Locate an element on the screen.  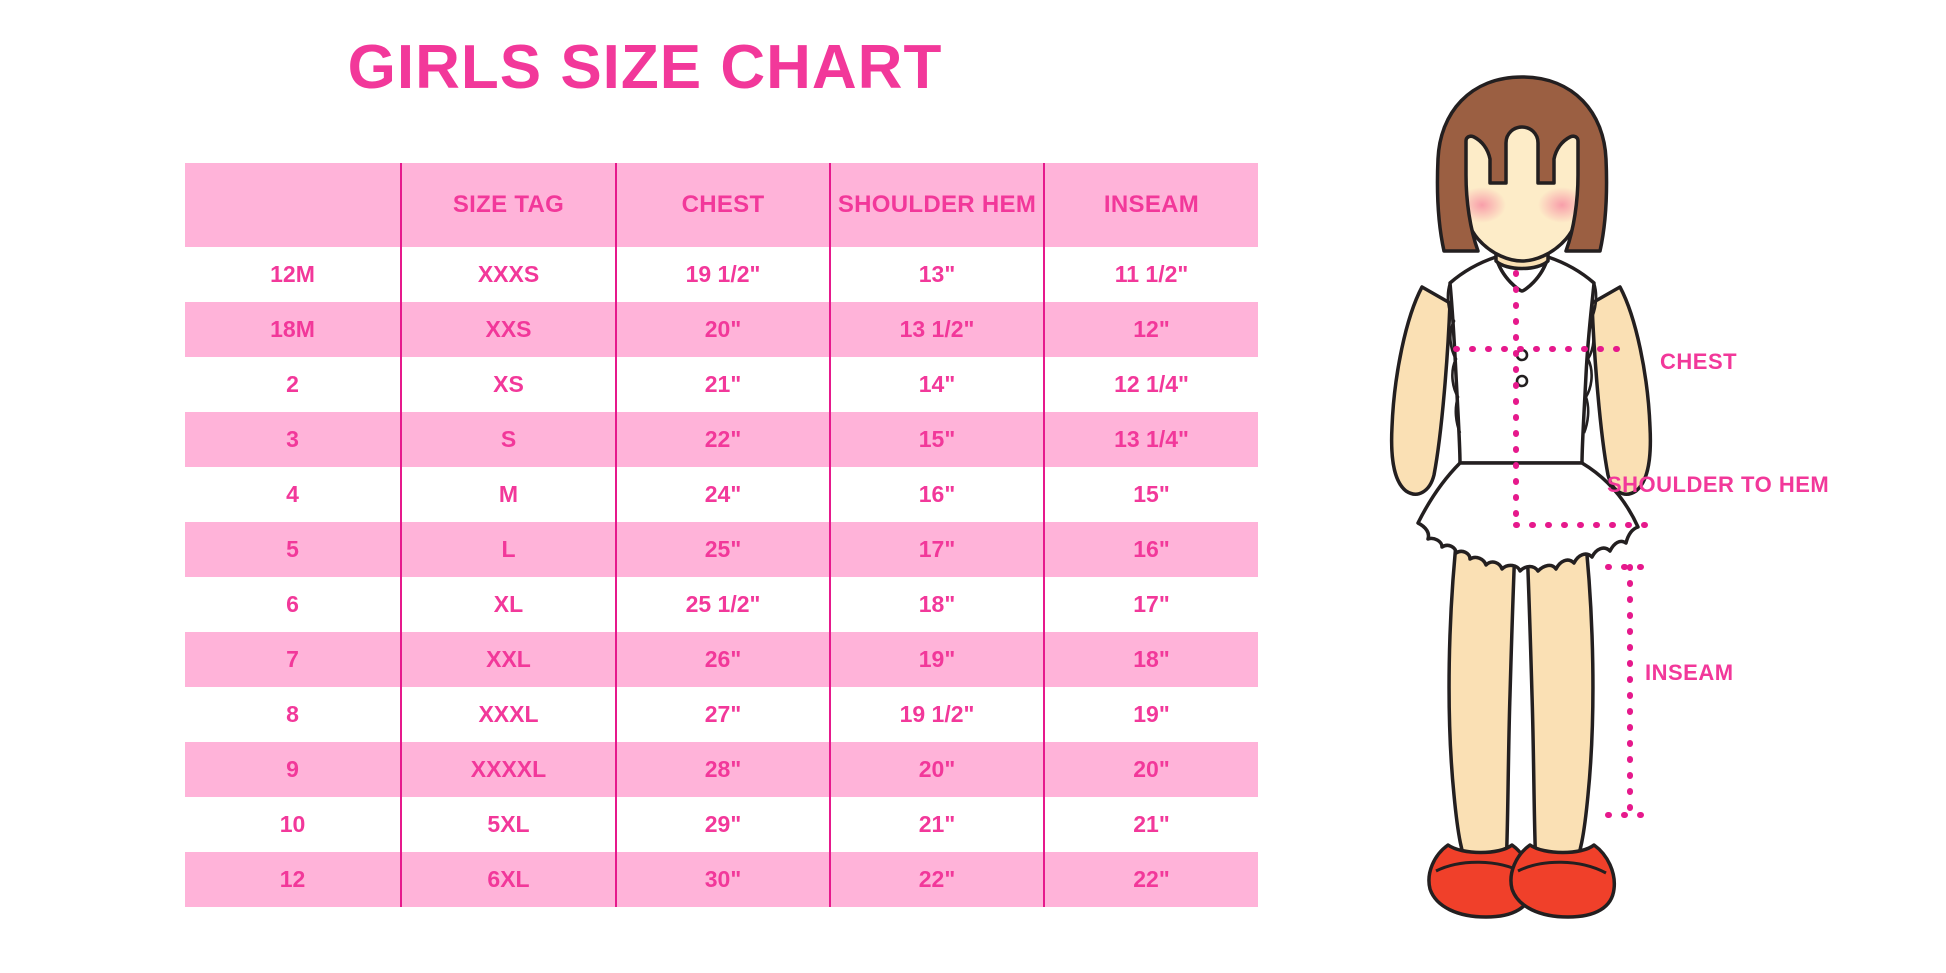
shoes-shape is located at coordinates (1522, 881).